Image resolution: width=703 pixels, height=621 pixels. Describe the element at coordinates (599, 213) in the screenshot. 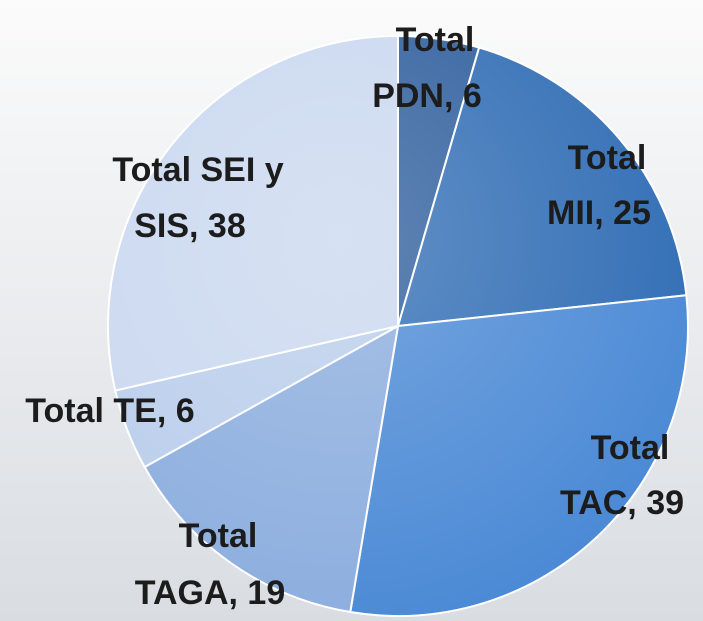

I see `data-label: MII, 25` at that location.